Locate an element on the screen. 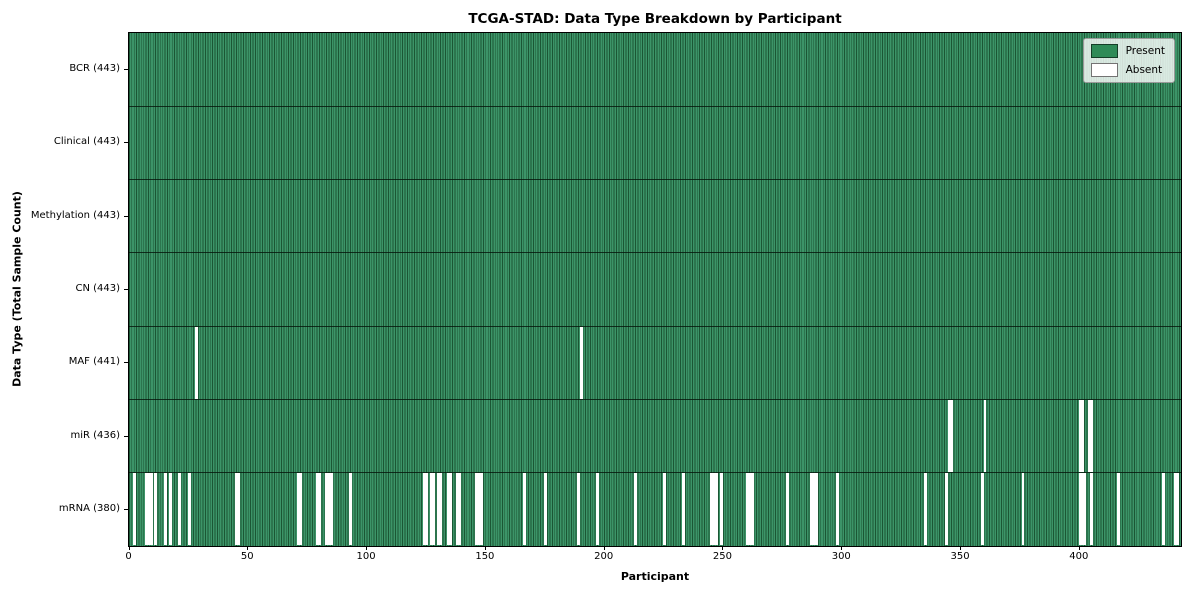  y-tick-label-Methylation: Methylation (443) is located at coordinates (75, 215).